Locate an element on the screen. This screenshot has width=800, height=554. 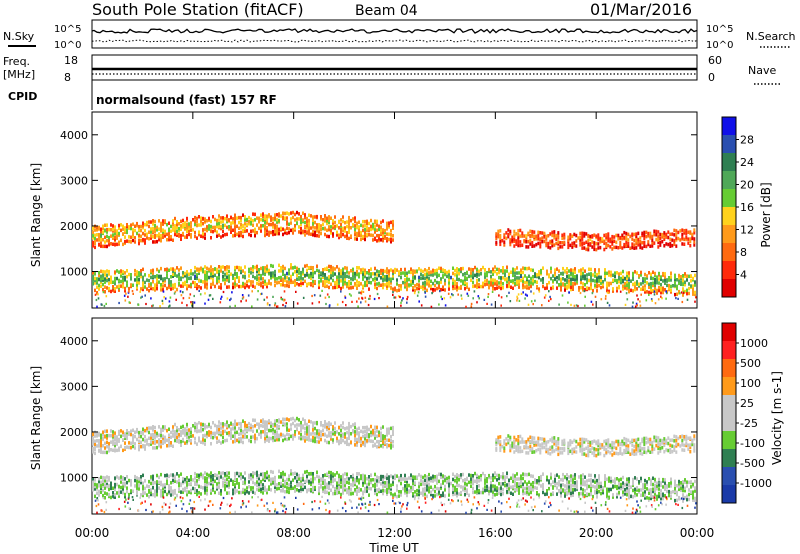
nsky-label: N.Sky is located at coordinates (19, 36).